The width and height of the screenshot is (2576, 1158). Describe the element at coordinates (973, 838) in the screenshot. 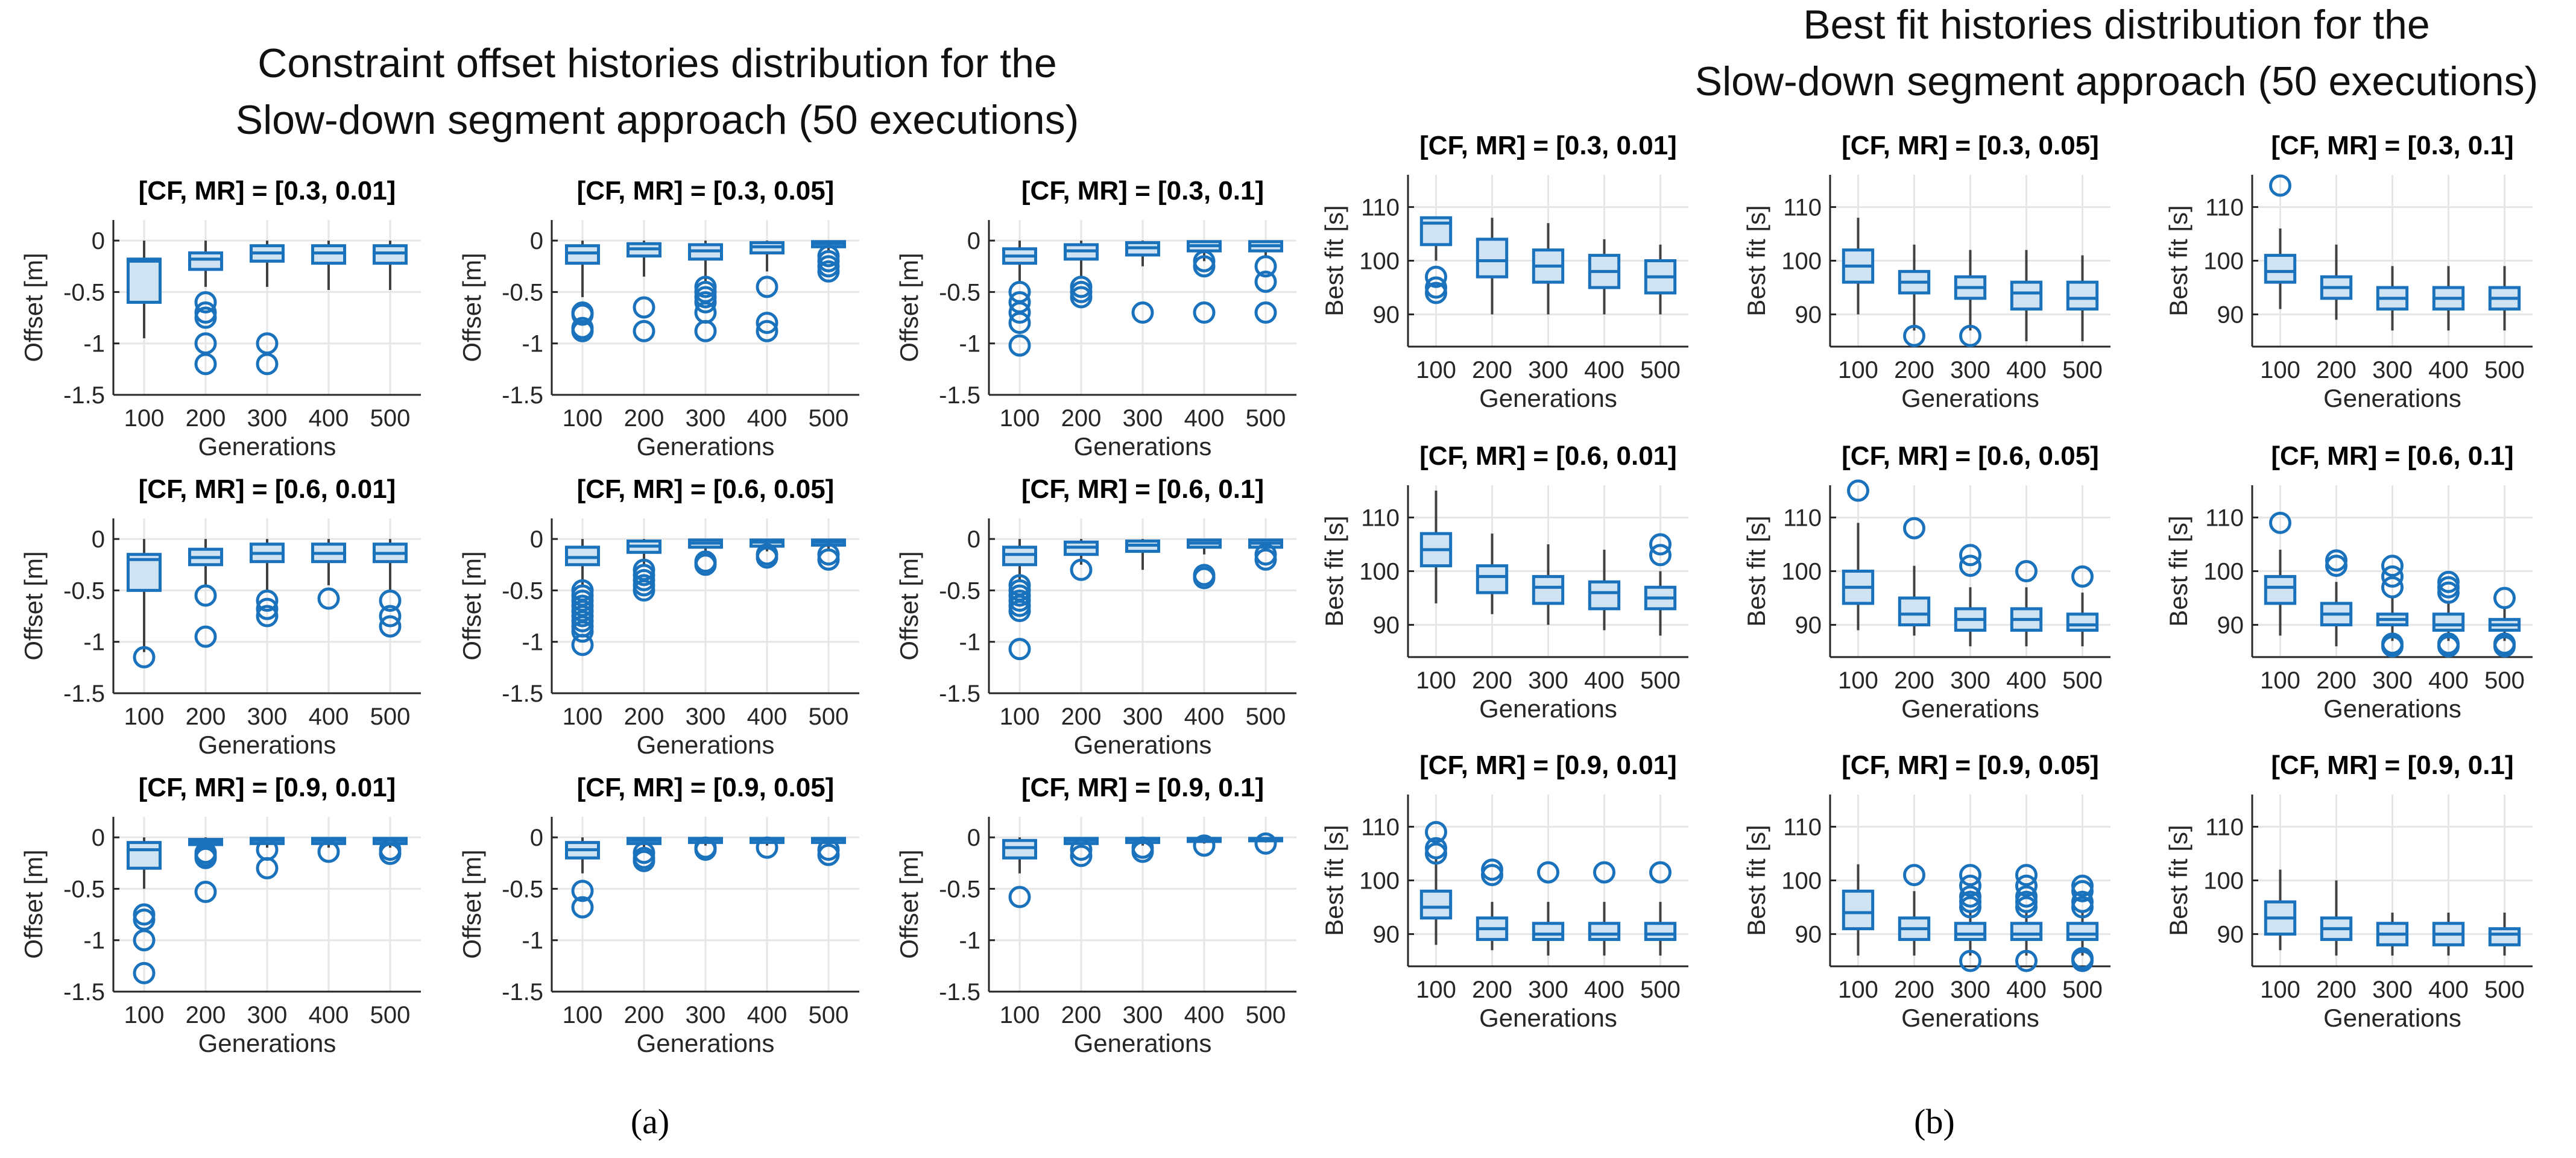

I see `y-tick-label: 0` at that location.